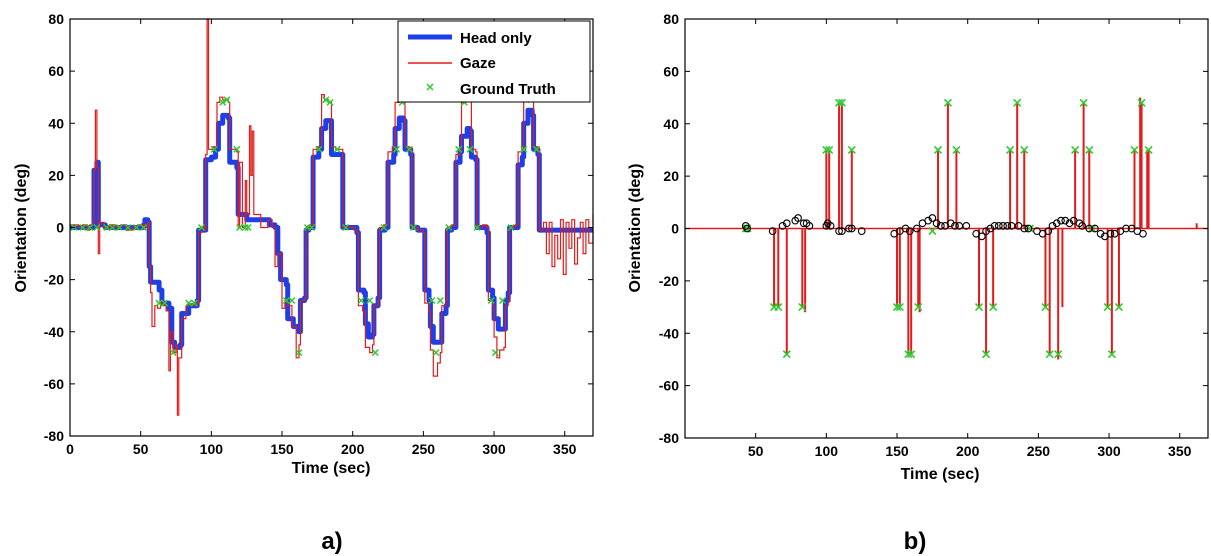 The image size is (1211, 556). What do you see at coordinates (494, 449) in the screenshot?
I see `x-tick-label: 300` at bounding box center [494, 449].